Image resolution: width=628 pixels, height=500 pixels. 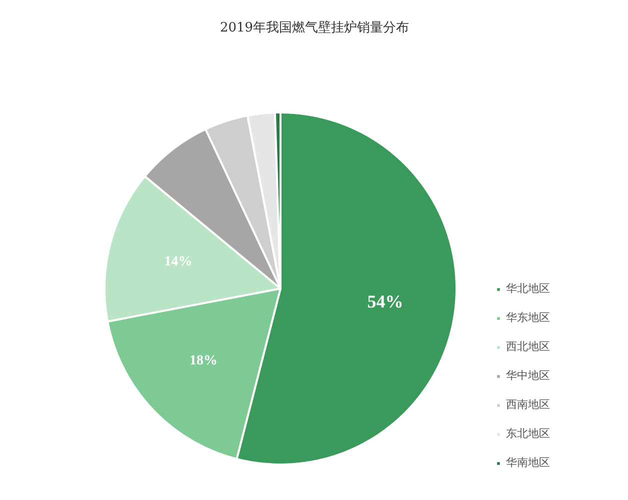 What do you see at coordinates (528, 462) in the screenshot?
I see `legend-label: 华南地区` at bounding box center [528, 462].